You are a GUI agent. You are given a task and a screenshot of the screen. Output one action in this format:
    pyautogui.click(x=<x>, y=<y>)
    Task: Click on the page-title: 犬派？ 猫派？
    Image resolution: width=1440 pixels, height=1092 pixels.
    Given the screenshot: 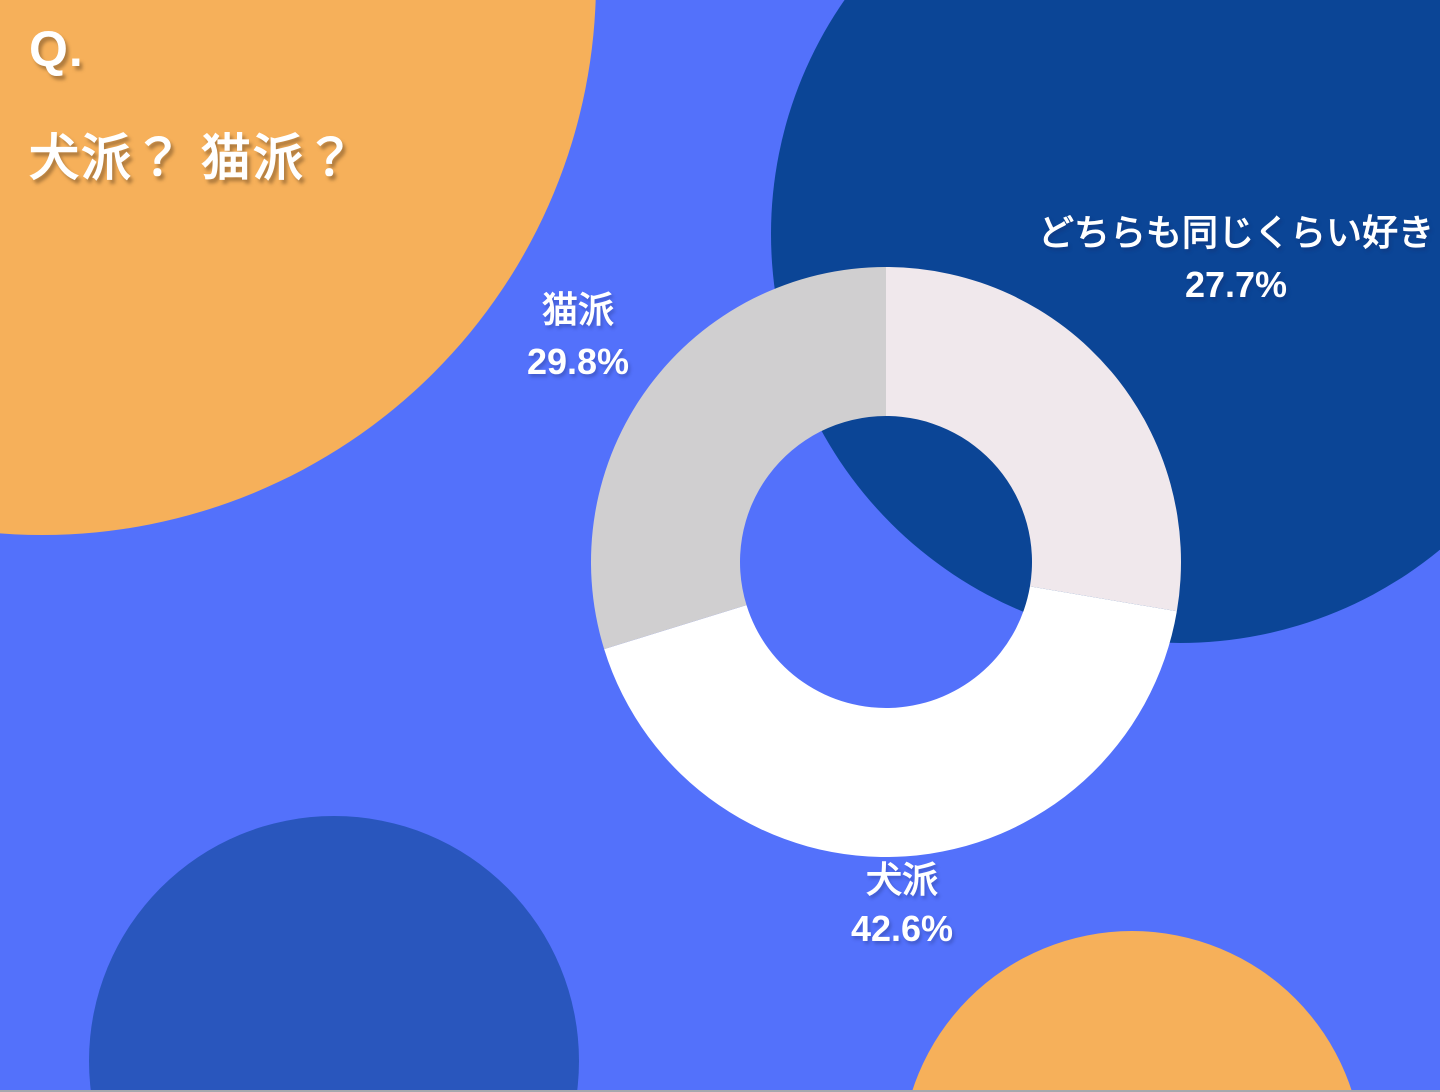 What is the action you would take?
    pyautogui.click(x=193, y=158)
    